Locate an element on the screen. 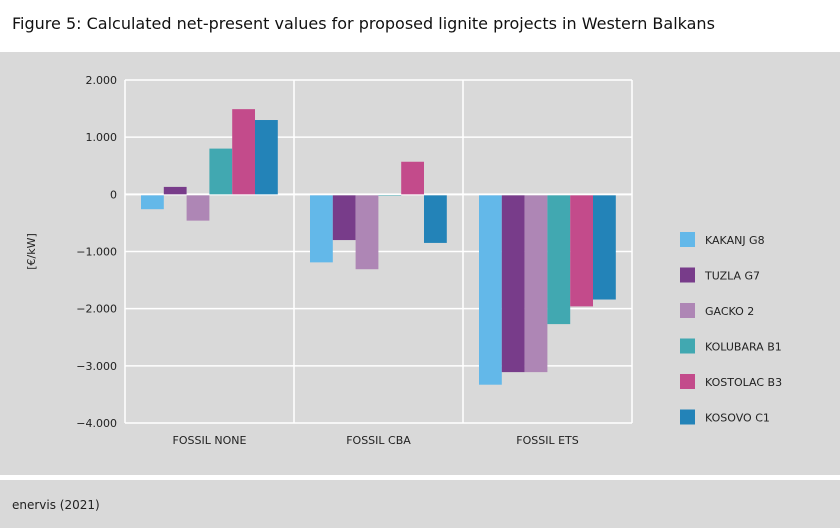 This screenshot has height=528, width=840. y-tick-label: −3.000 is located at coordinates (96, 366).